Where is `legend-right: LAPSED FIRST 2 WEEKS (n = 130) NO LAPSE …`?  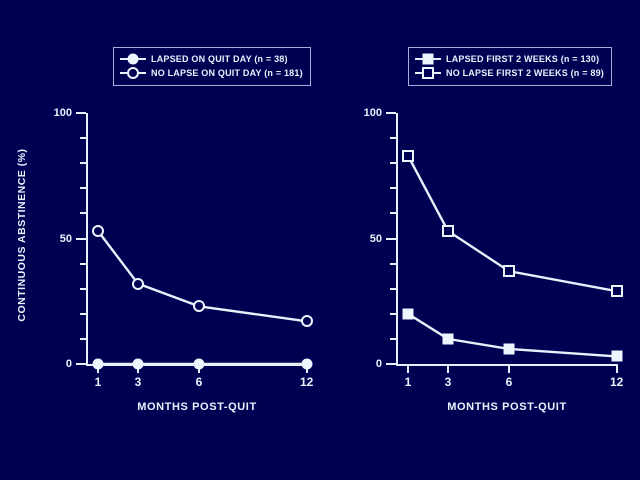 legend-right: LAPSED FIRST 2 WEEKS (n = 130) NO LAPSE … is located at coordinates (510, 66).